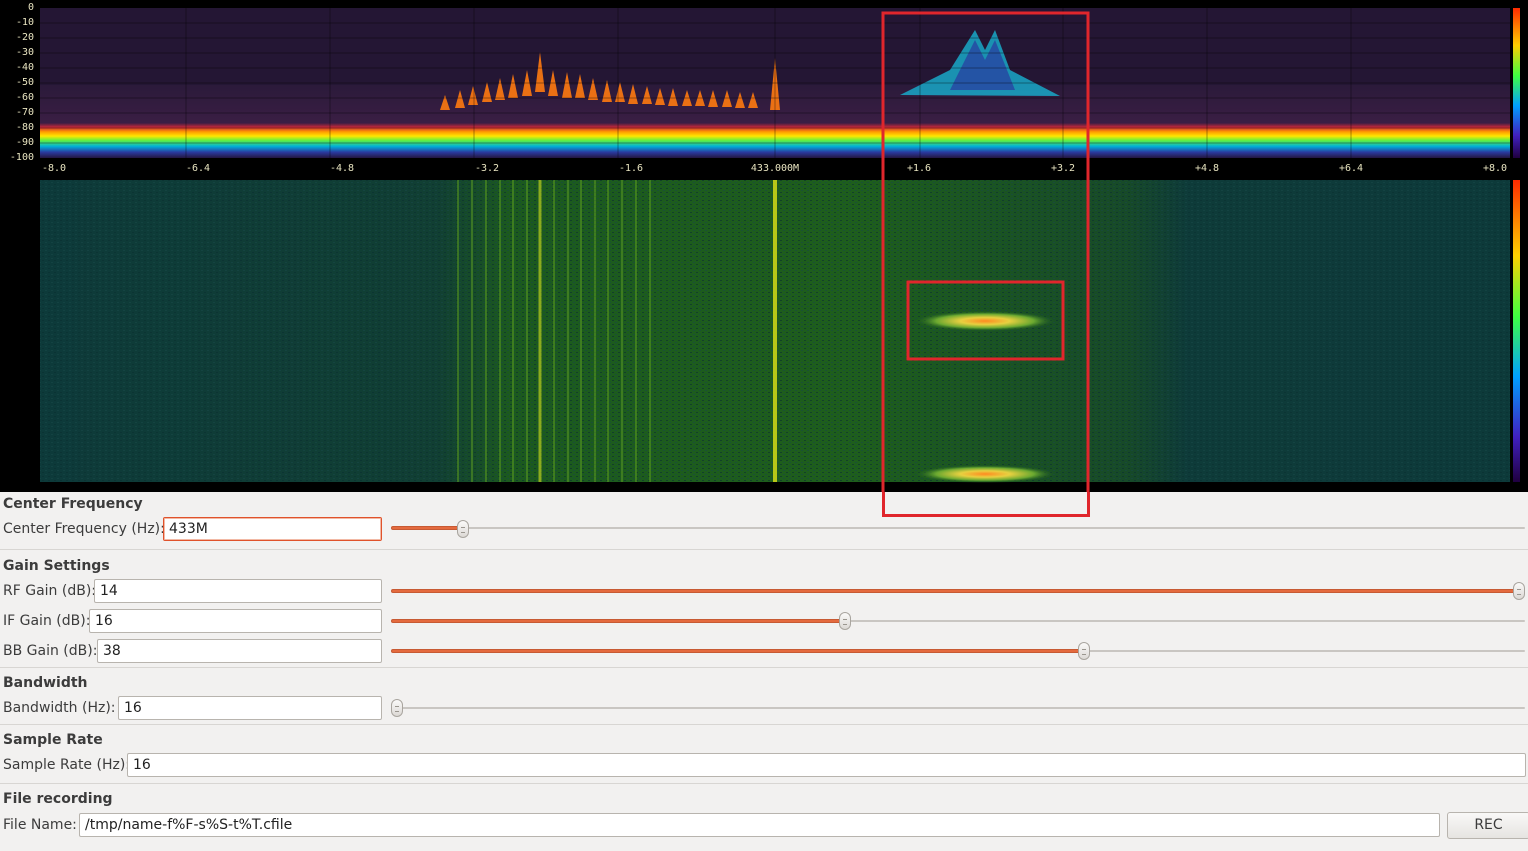 Image resolution: width=1528 pixels, height=851 pixels. Describe the element at coordinates (31, 7) in the screenshot. I see `db-tick: 0` at that location.